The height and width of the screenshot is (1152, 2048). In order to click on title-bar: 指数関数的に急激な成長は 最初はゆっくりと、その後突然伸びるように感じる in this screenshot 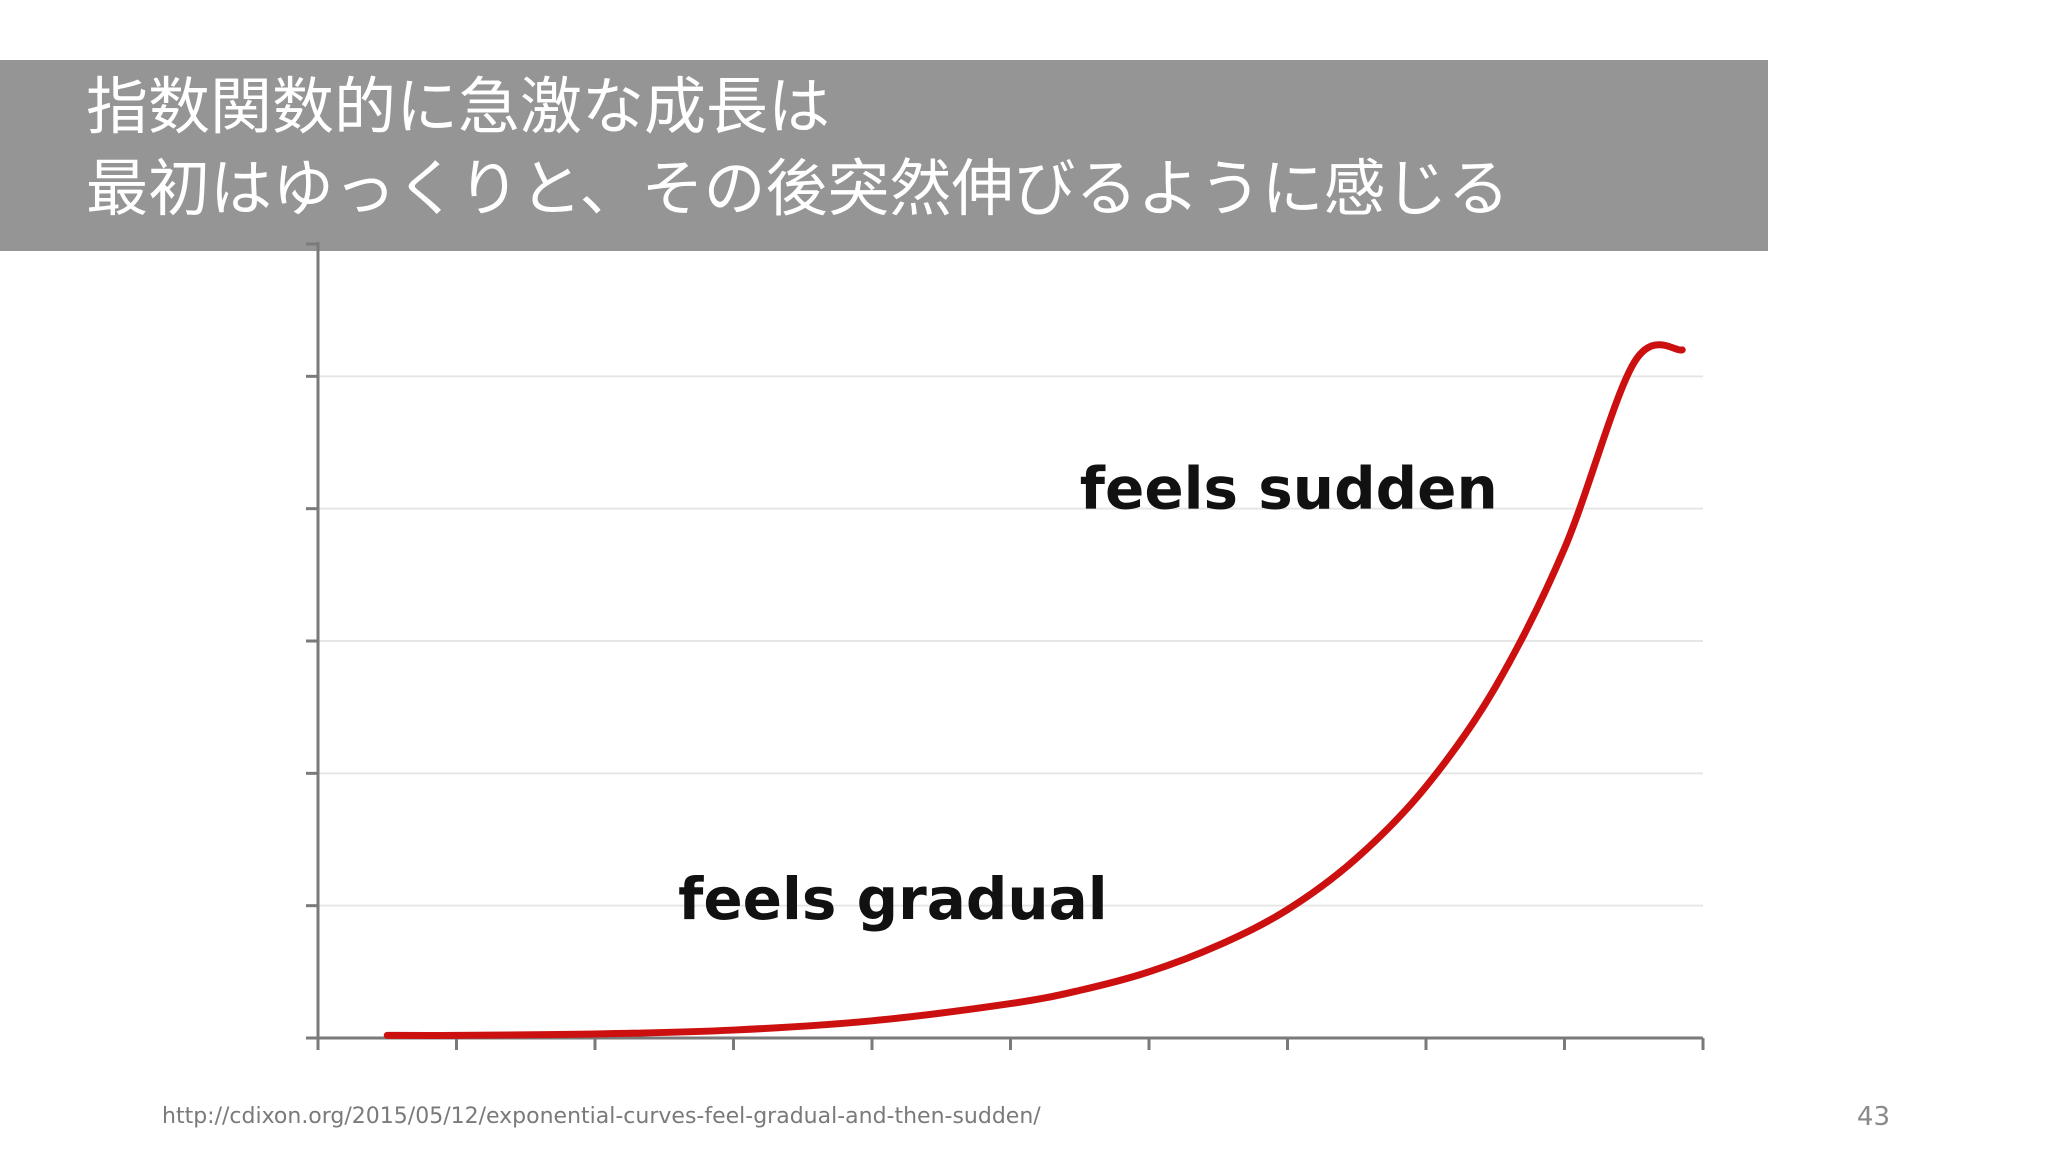, I will do `click(884, 155)`.